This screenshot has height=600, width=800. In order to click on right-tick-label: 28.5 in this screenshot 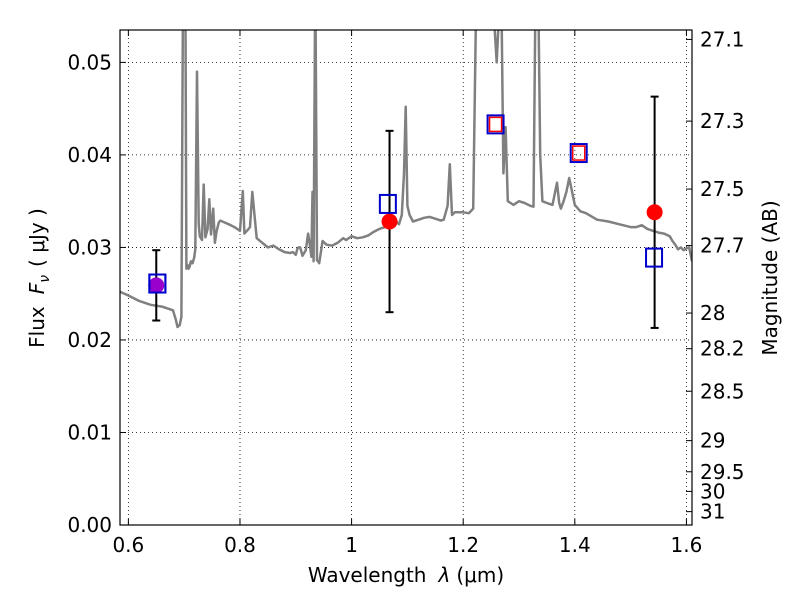, I will do `click(722, 391)`.